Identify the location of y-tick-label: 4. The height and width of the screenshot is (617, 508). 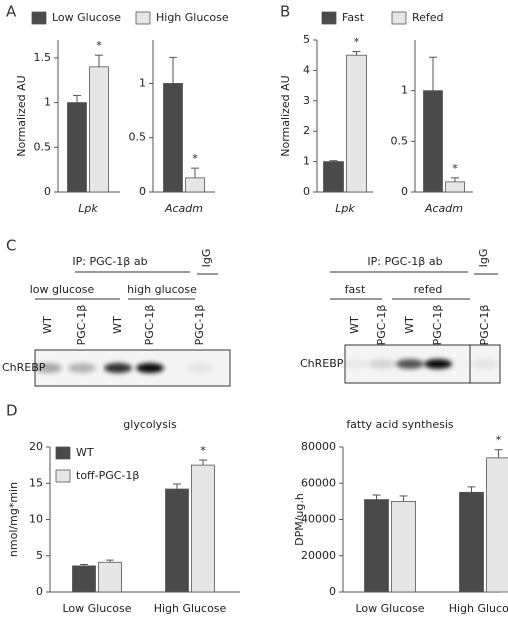
(306, 69).